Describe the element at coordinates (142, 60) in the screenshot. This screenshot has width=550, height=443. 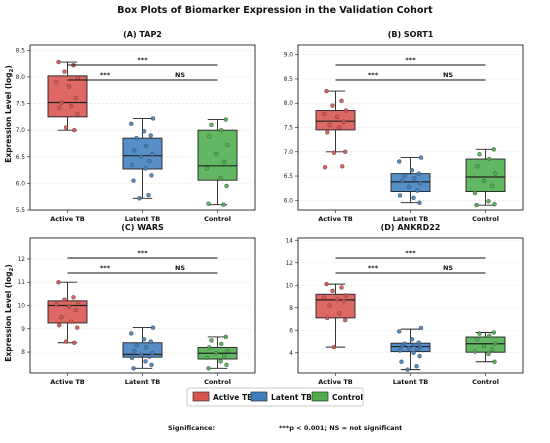
I see `significance-label: ***` at that location.